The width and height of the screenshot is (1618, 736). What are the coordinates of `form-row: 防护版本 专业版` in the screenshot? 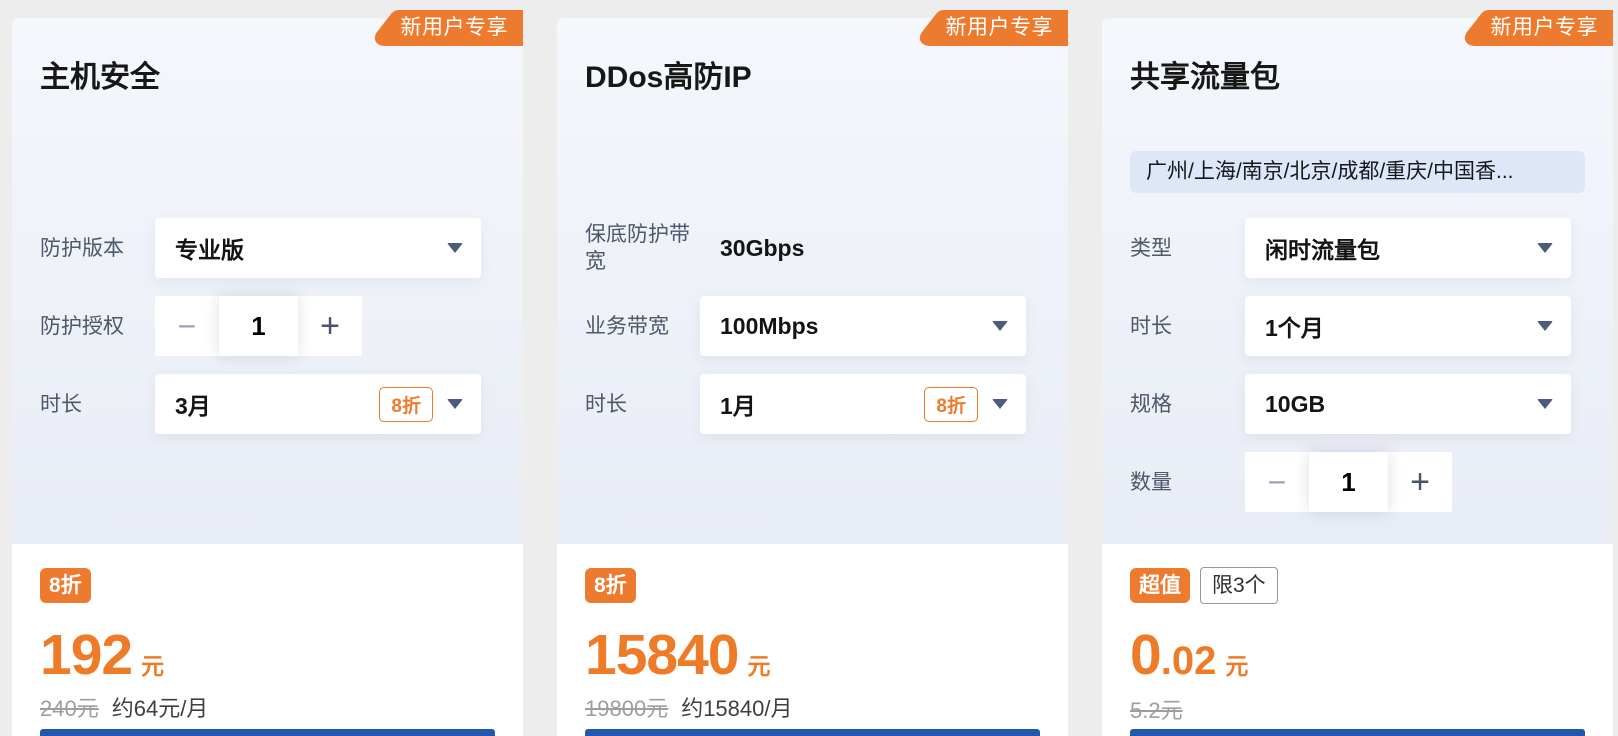 It's located at (267, 248).